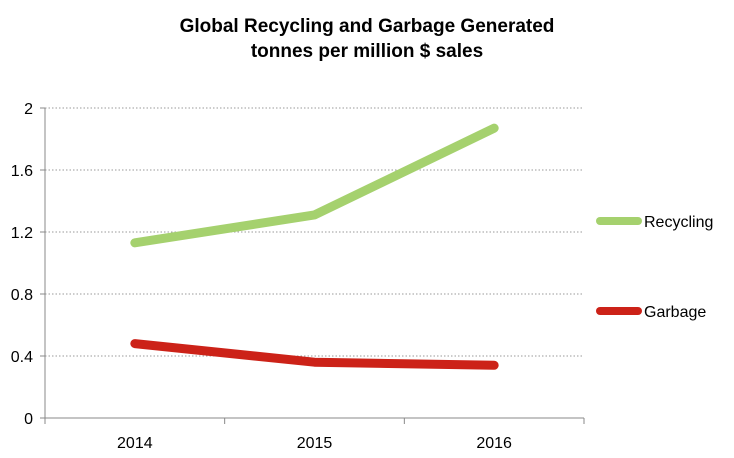 The image size is (734, 458). Describe the element at coordinates (28, 109) in the screenshot. I see `y-tick-label: 2` at that location.